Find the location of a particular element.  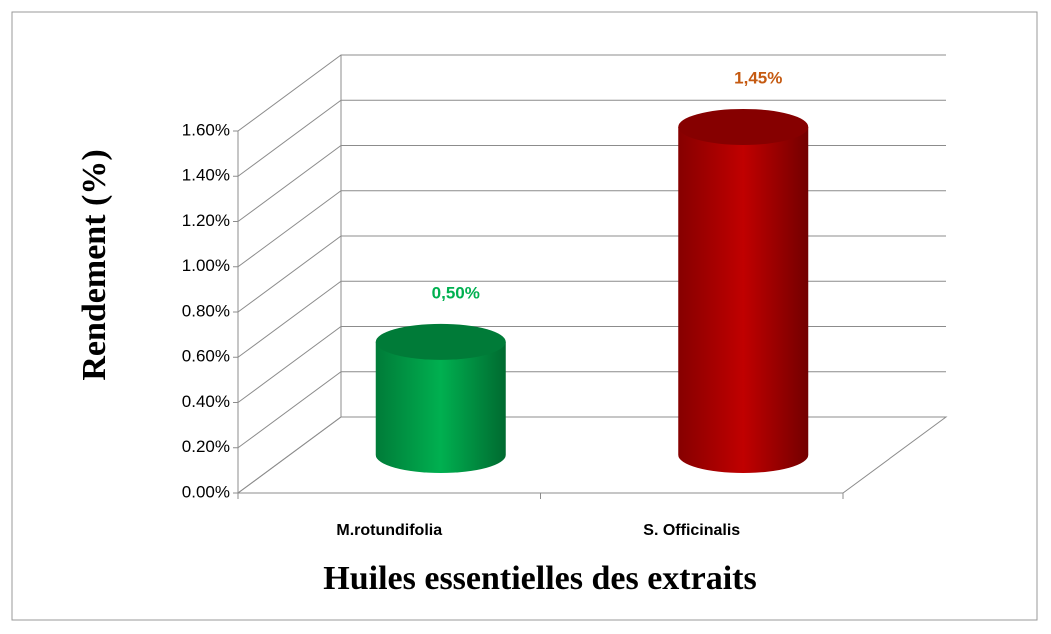

data-label: 1,45% is located at coordinates (758, 77).